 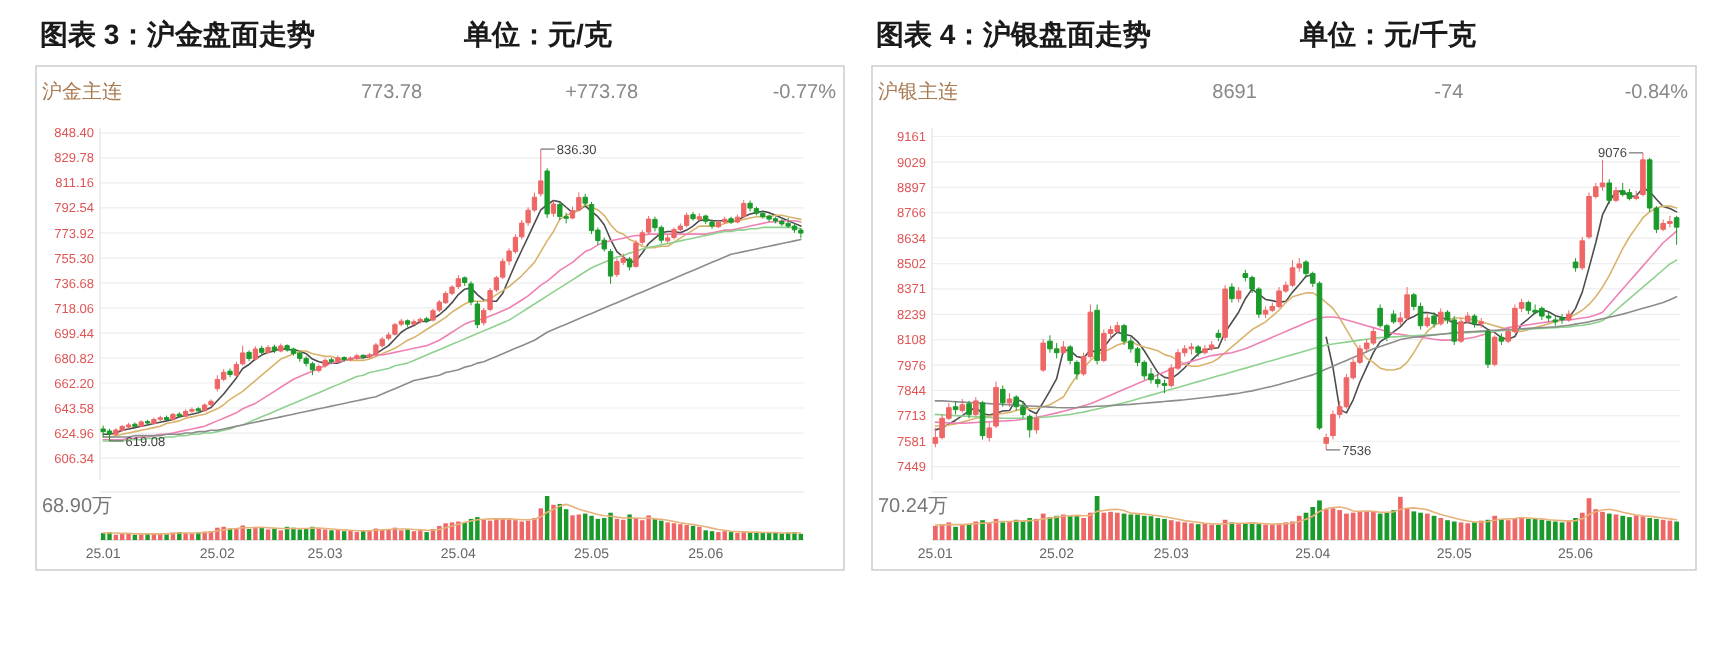 I want to click on chart-title: 图表 3：沪金盘面走势, so click(x=178, y=34).